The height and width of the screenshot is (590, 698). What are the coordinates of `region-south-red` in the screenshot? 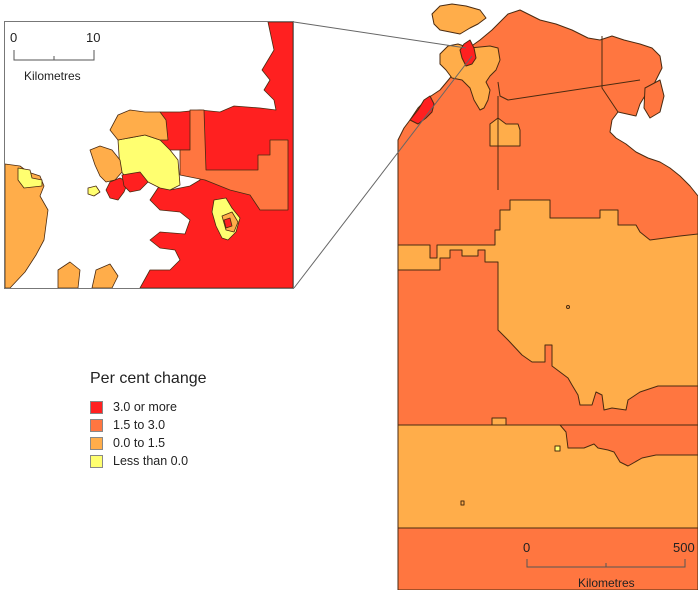 It's located at (422, 110).